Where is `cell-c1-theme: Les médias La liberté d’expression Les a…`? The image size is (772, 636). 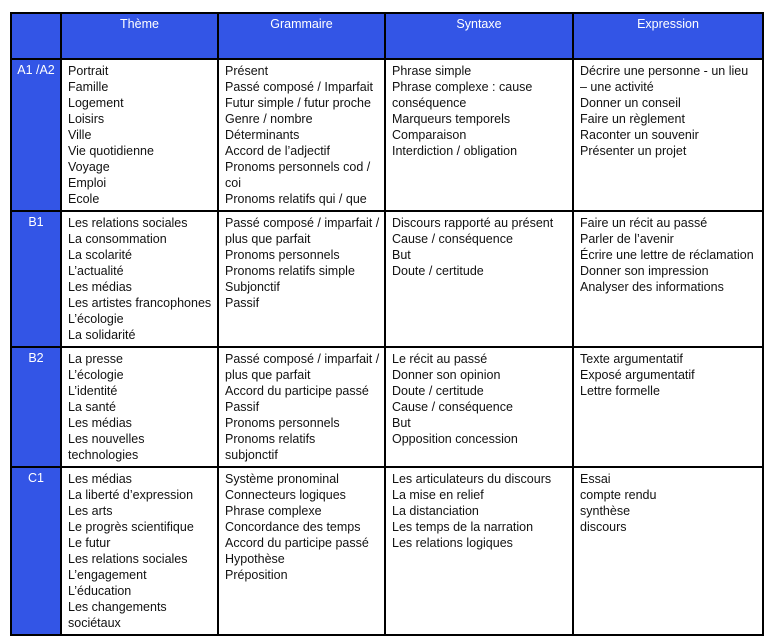
cell-c1-theme: Les médias La liberté d’expression Les a… is located at coordinates (139, 551).